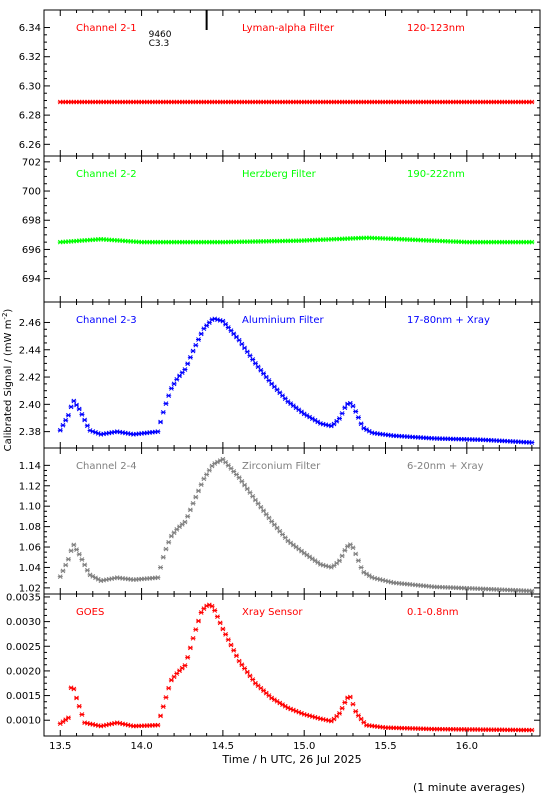  I want to click on filter-label: Lyman-alpha Filter, so click(288, 28).